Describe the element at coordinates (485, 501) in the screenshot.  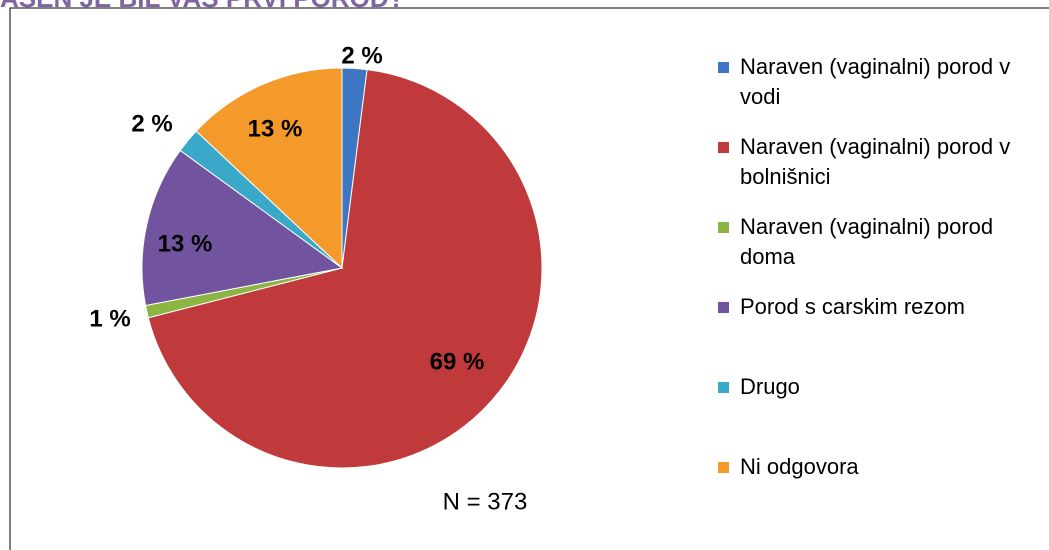
I see `annotation: N = 373` at that location.